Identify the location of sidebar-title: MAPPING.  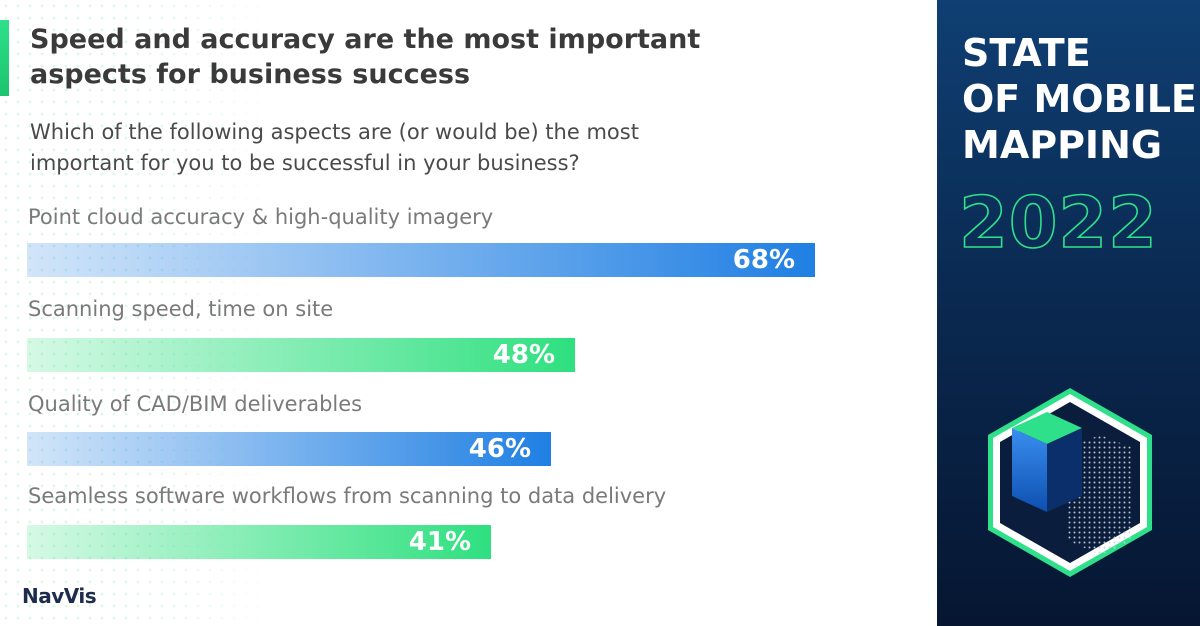
(1062, 145).